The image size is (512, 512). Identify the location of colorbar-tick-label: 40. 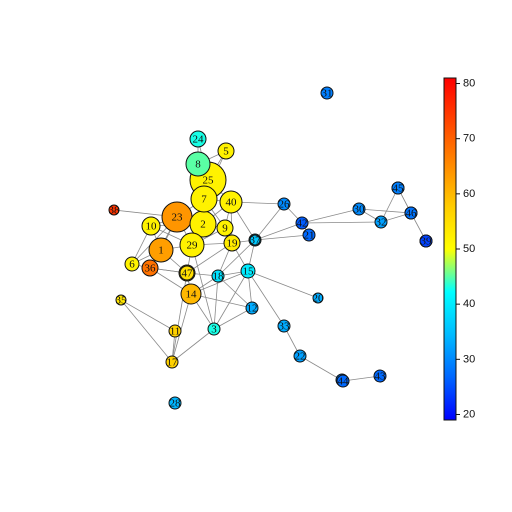
(469, 304).